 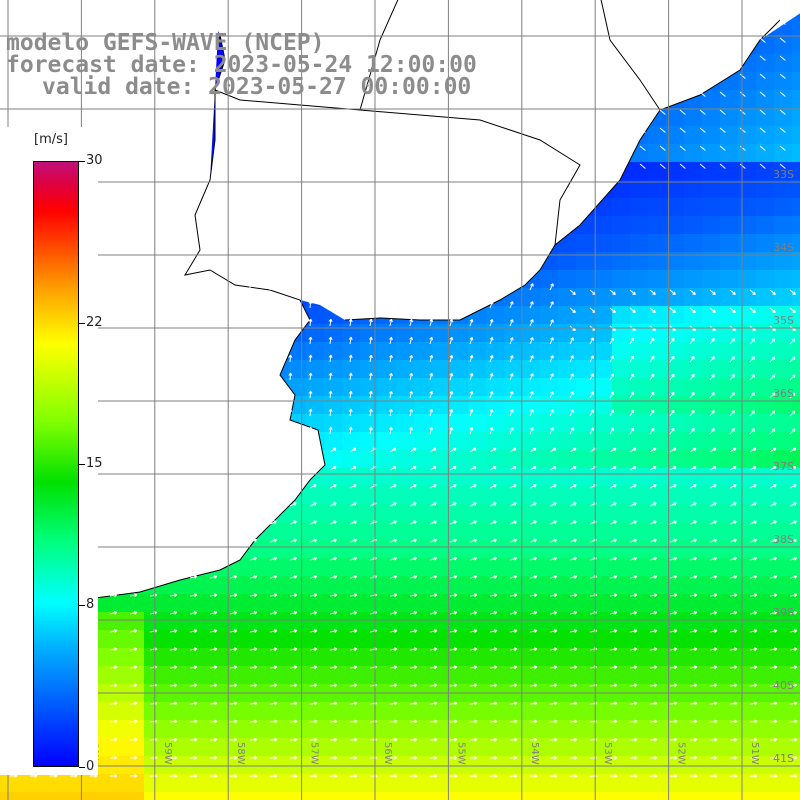 What do you see at coordinates (607, 753) in the screenshot?
I see `lon-label: 53W` at bounding box center [607, 753].